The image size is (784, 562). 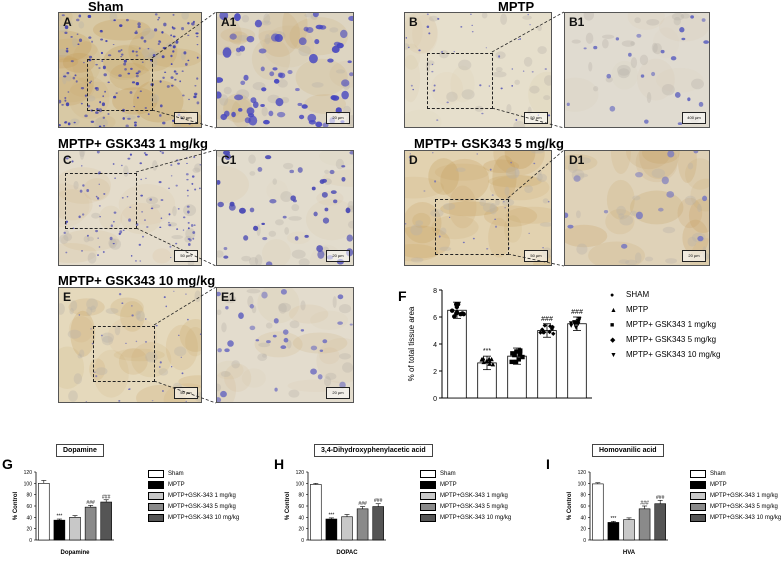 I want to click on legend-F-label: MPTP, so click(x=637, y=309).